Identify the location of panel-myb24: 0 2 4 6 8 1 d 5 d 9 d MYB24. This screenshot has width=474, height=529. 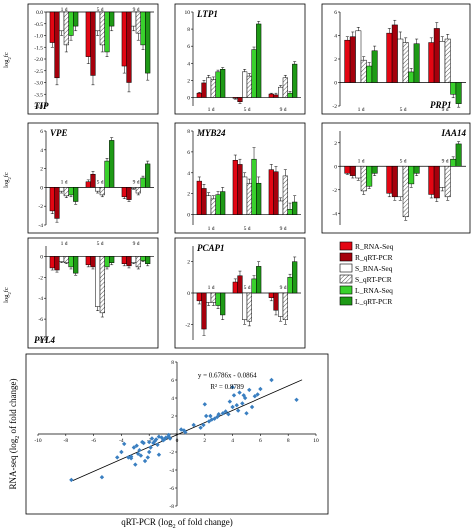
(240, 178).